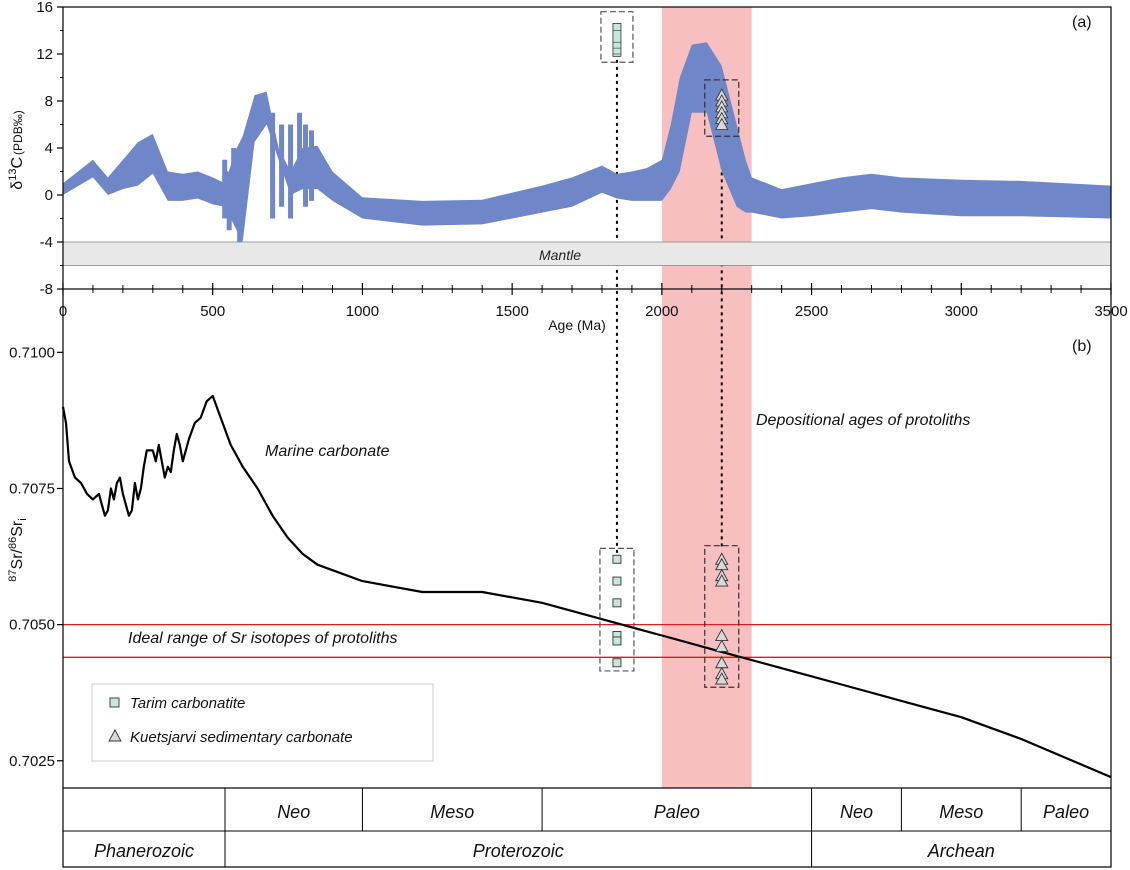 The image size is (1130, 870). Describe the element at coordinates (452, 812) in the screenshot. I see `era-label-1: Meso` at that location.